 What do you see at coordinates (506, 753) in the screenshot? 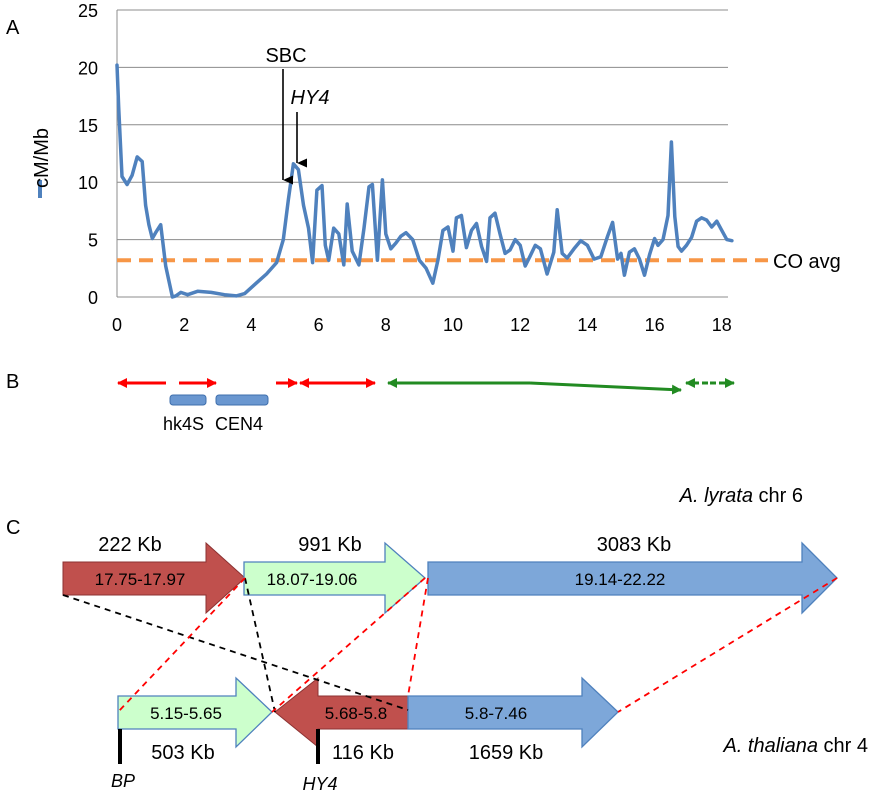
I see `thaliana-size-3: 1659 Kb` at bounding box center [506, 753].